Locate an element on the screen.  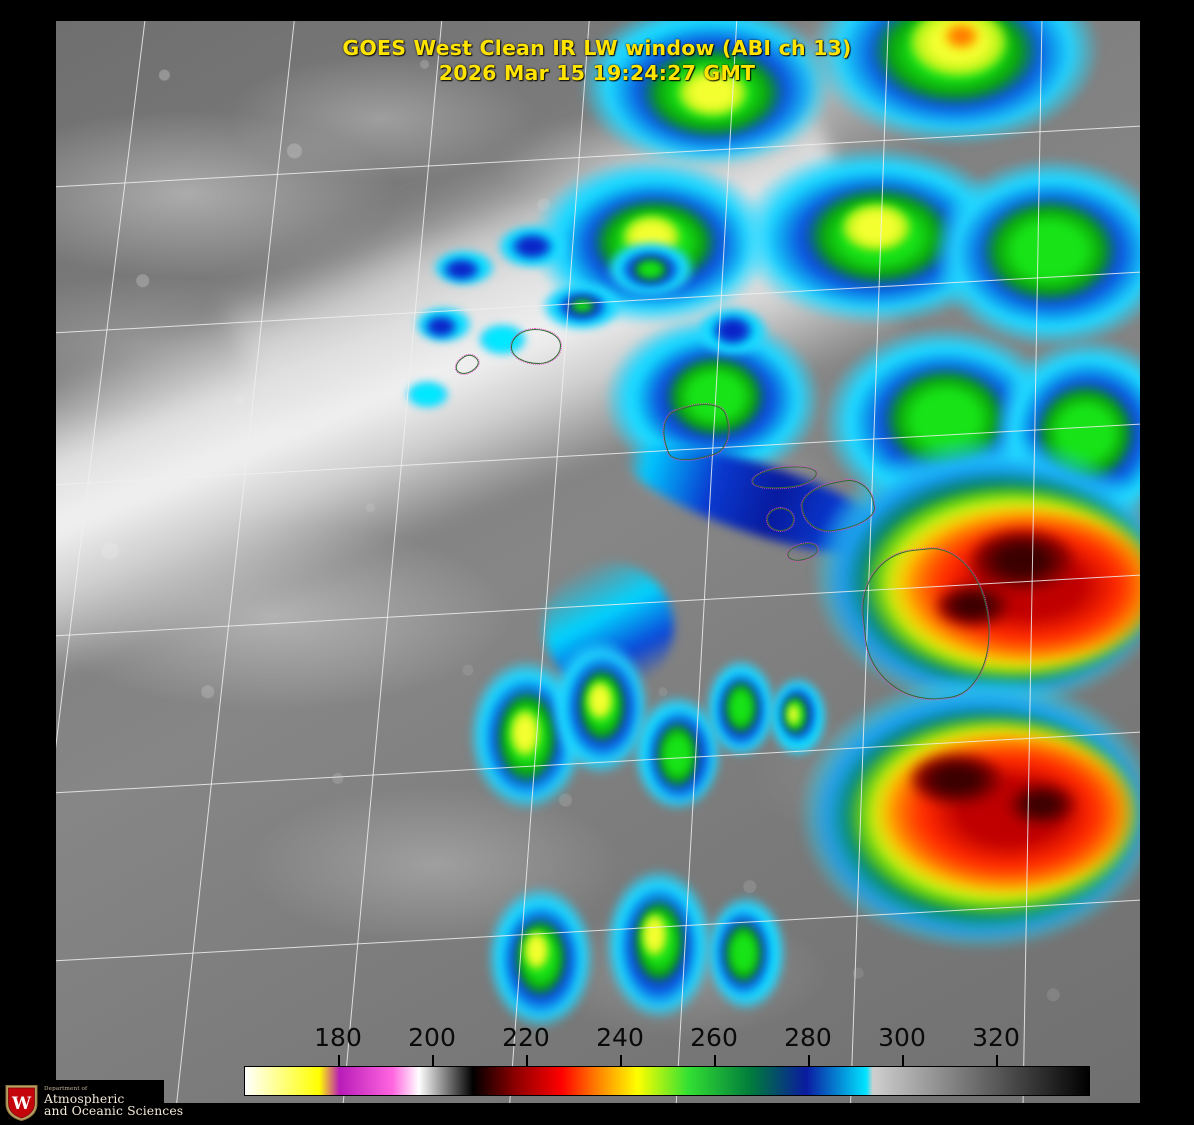
colorbar-tick-label: 220 is located at coordinates (526, 1037).